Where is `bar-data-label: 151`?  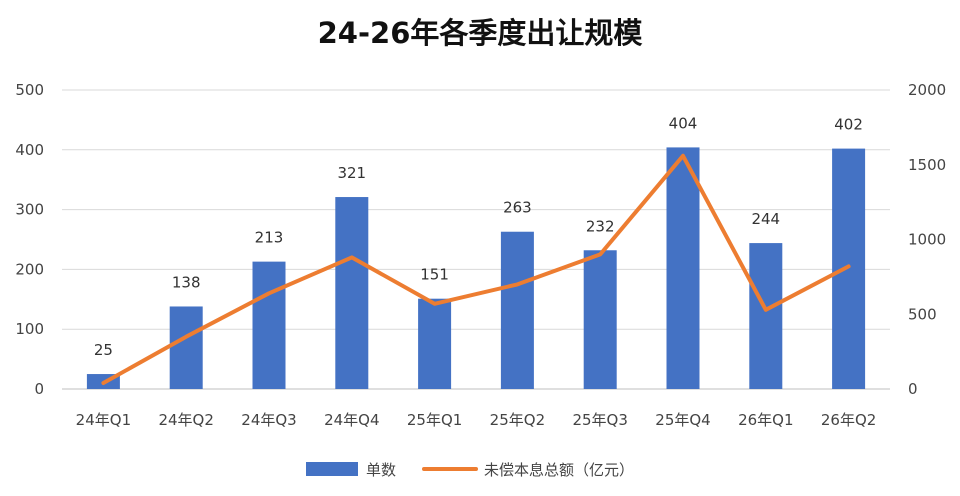 bar-data-label: 151 is located at coordinates (434, 275).